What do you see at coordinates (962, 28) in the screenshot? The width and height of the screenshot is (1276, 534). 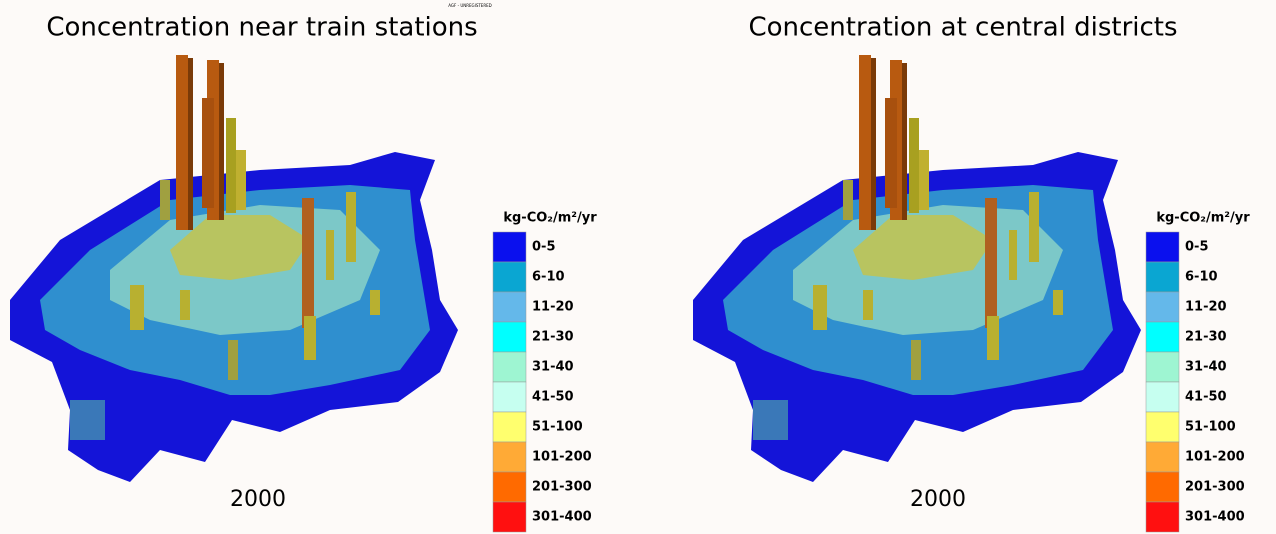 I see `panel-title: Concentration at central districts` at bounding box center [962, 28].